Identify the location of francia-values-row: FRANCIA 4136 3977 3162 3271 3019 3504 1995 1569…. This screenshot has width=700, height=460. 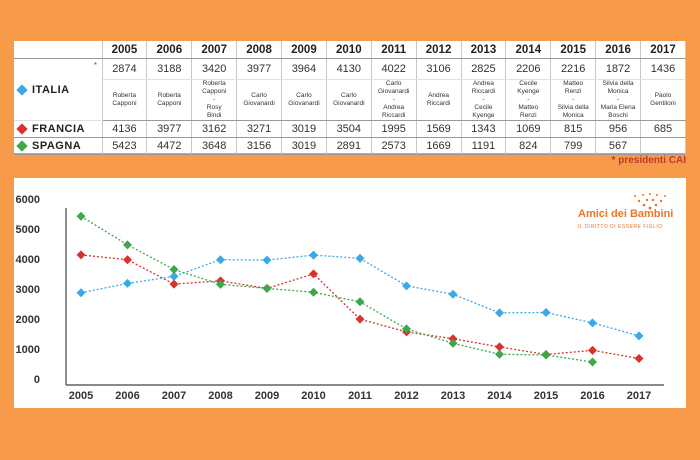
(350, 129).